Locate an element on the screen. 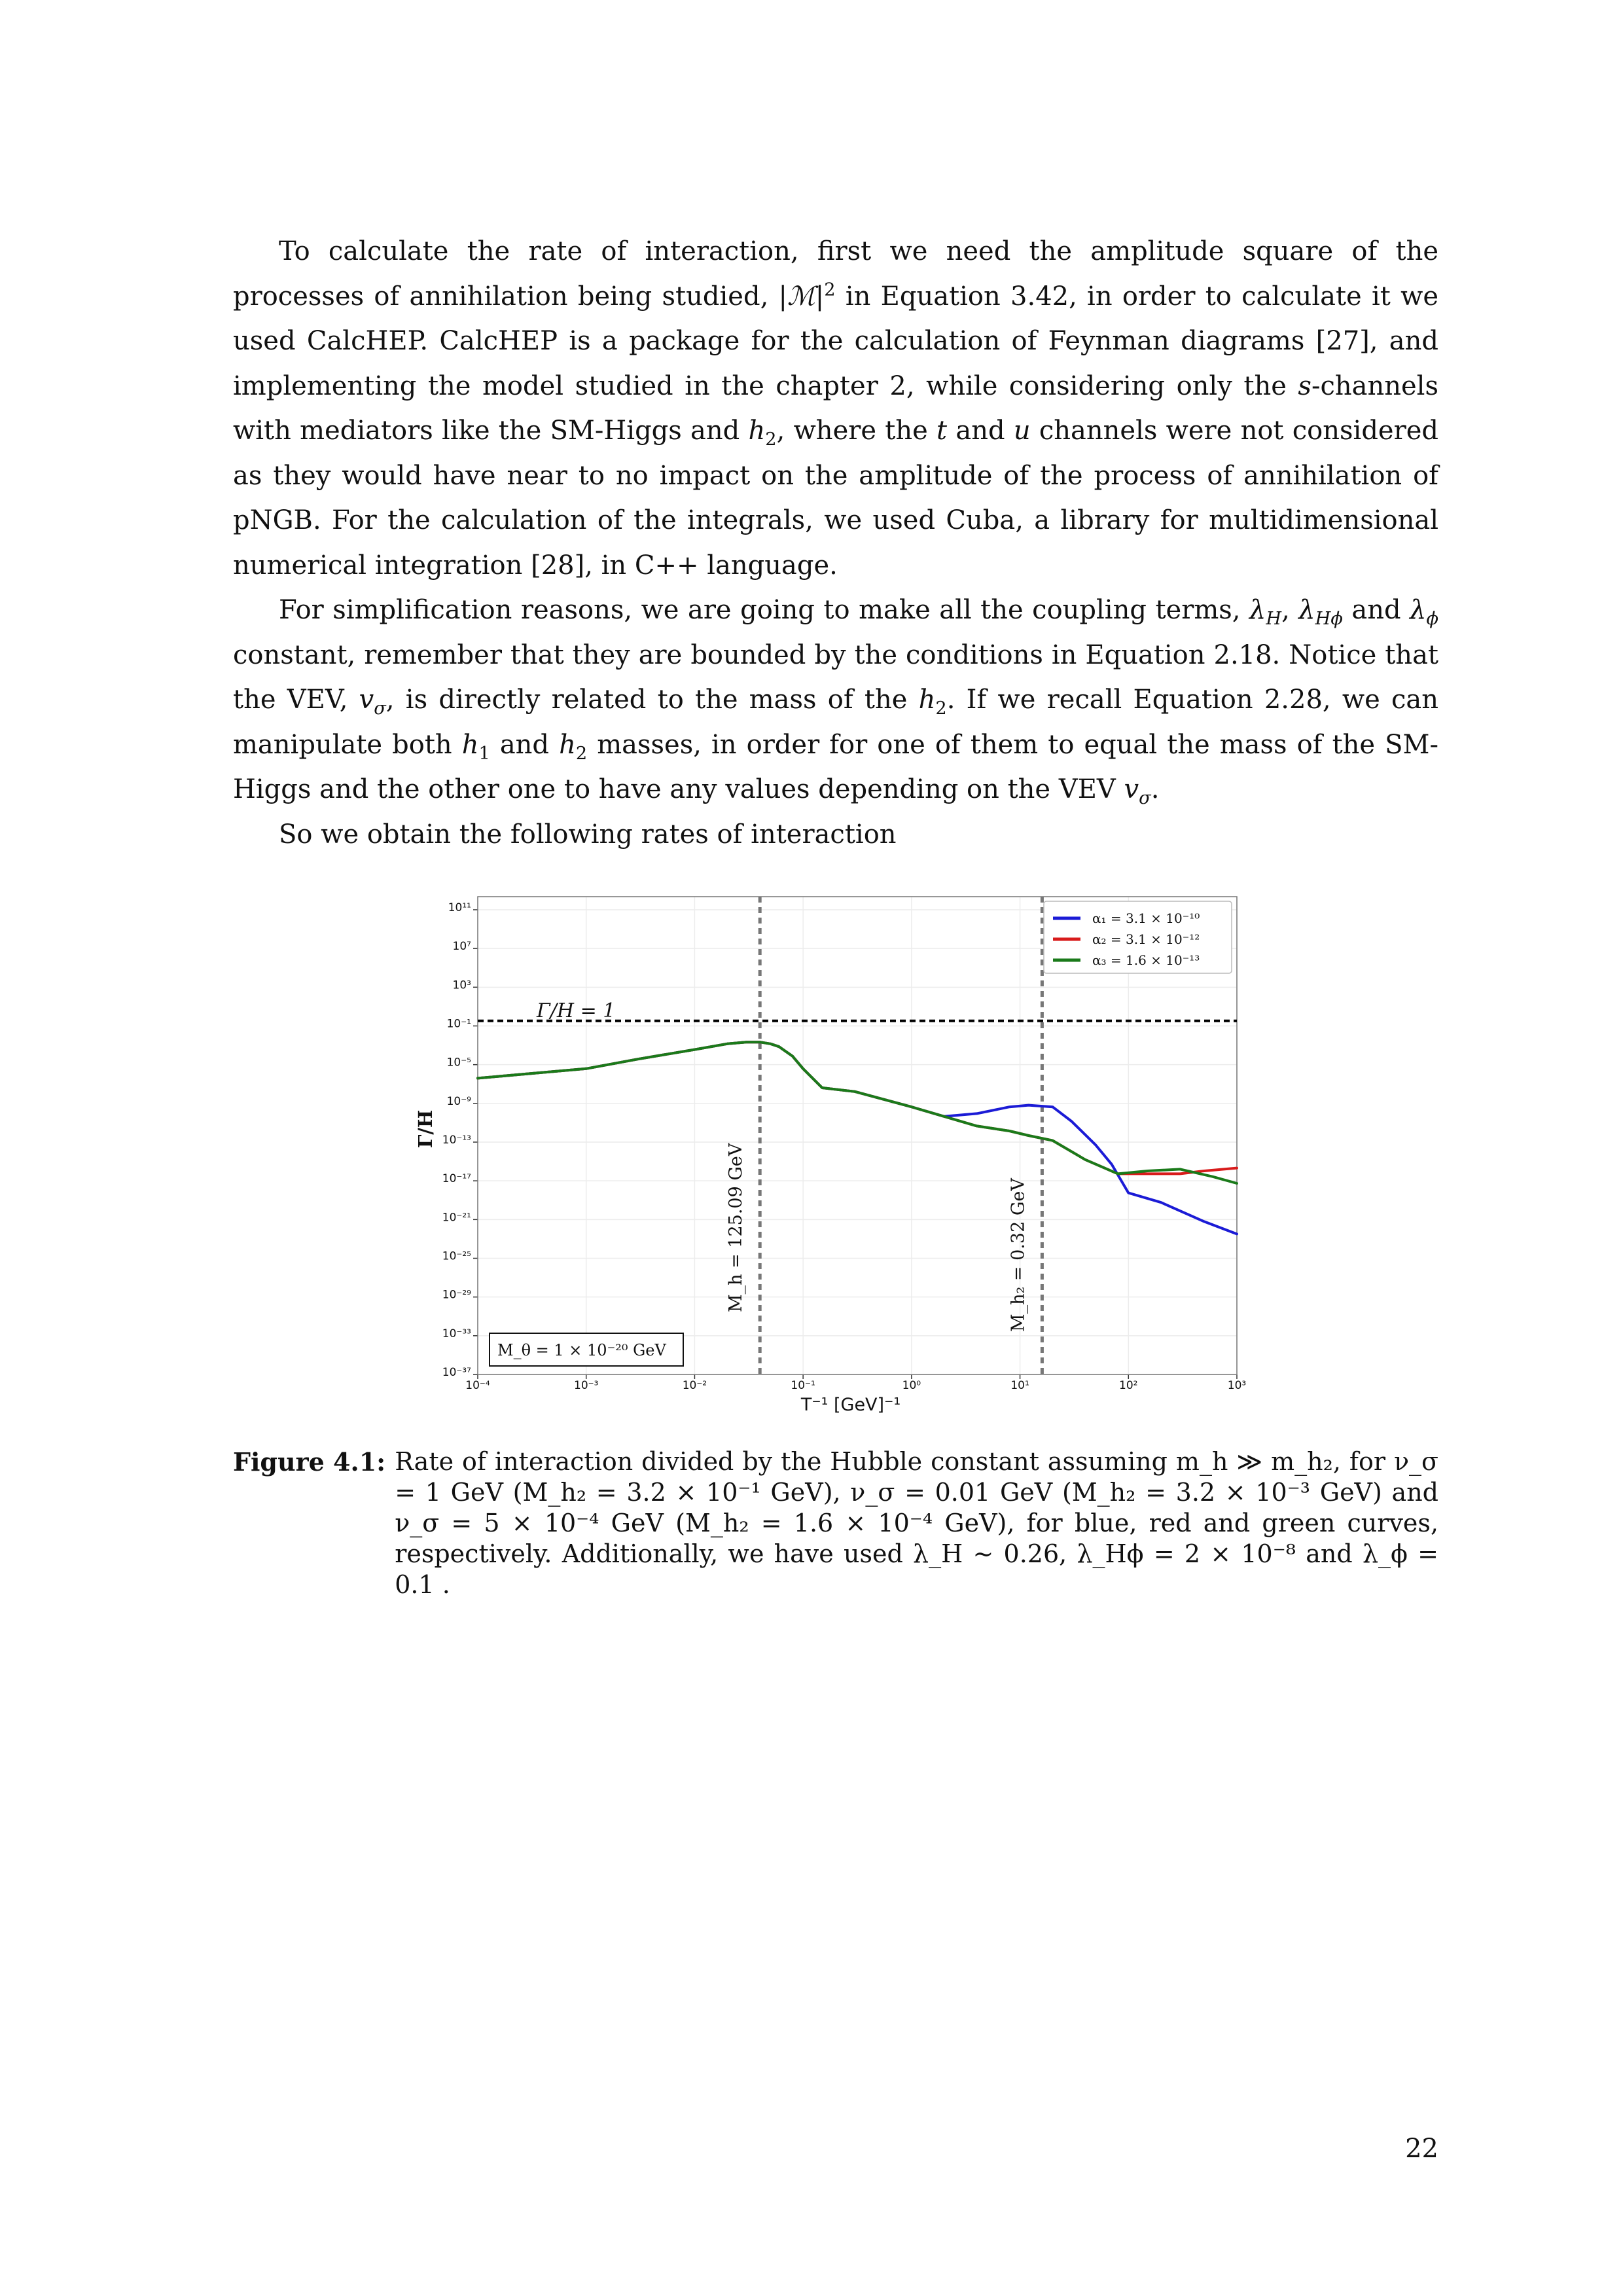  reference-line-label: Γ/H = 1 is located at coordinates (575, 1010).